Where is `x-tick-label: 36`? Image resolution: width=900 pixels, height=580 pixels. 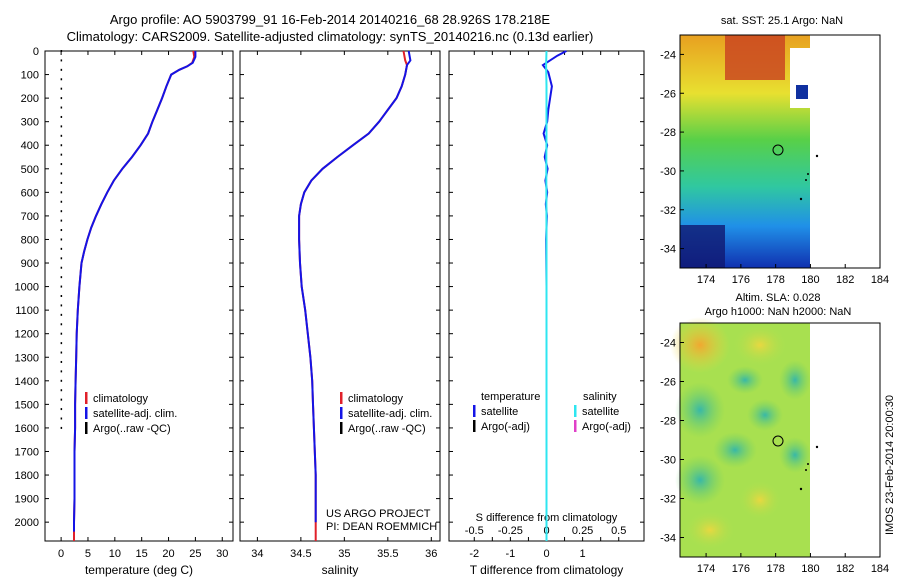 x-tick-label: 36 is located at coordinates (431, 554).